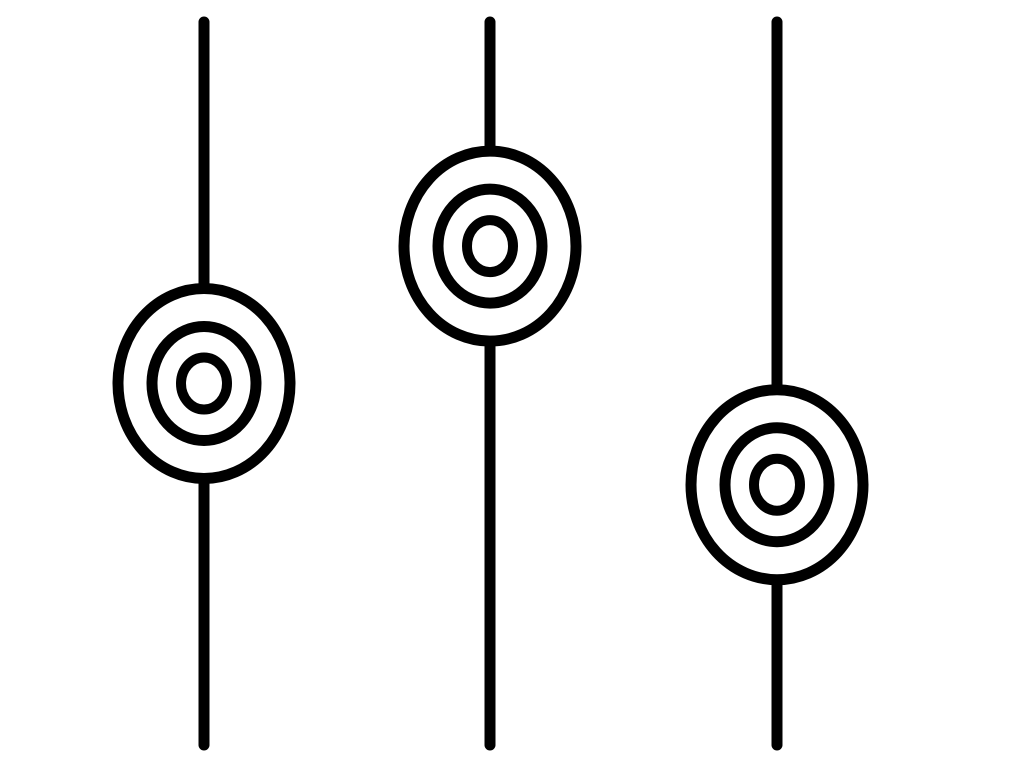 This screenshot has height=768, width=1024. I want to click on slider-3-knob, so click(777, 485).